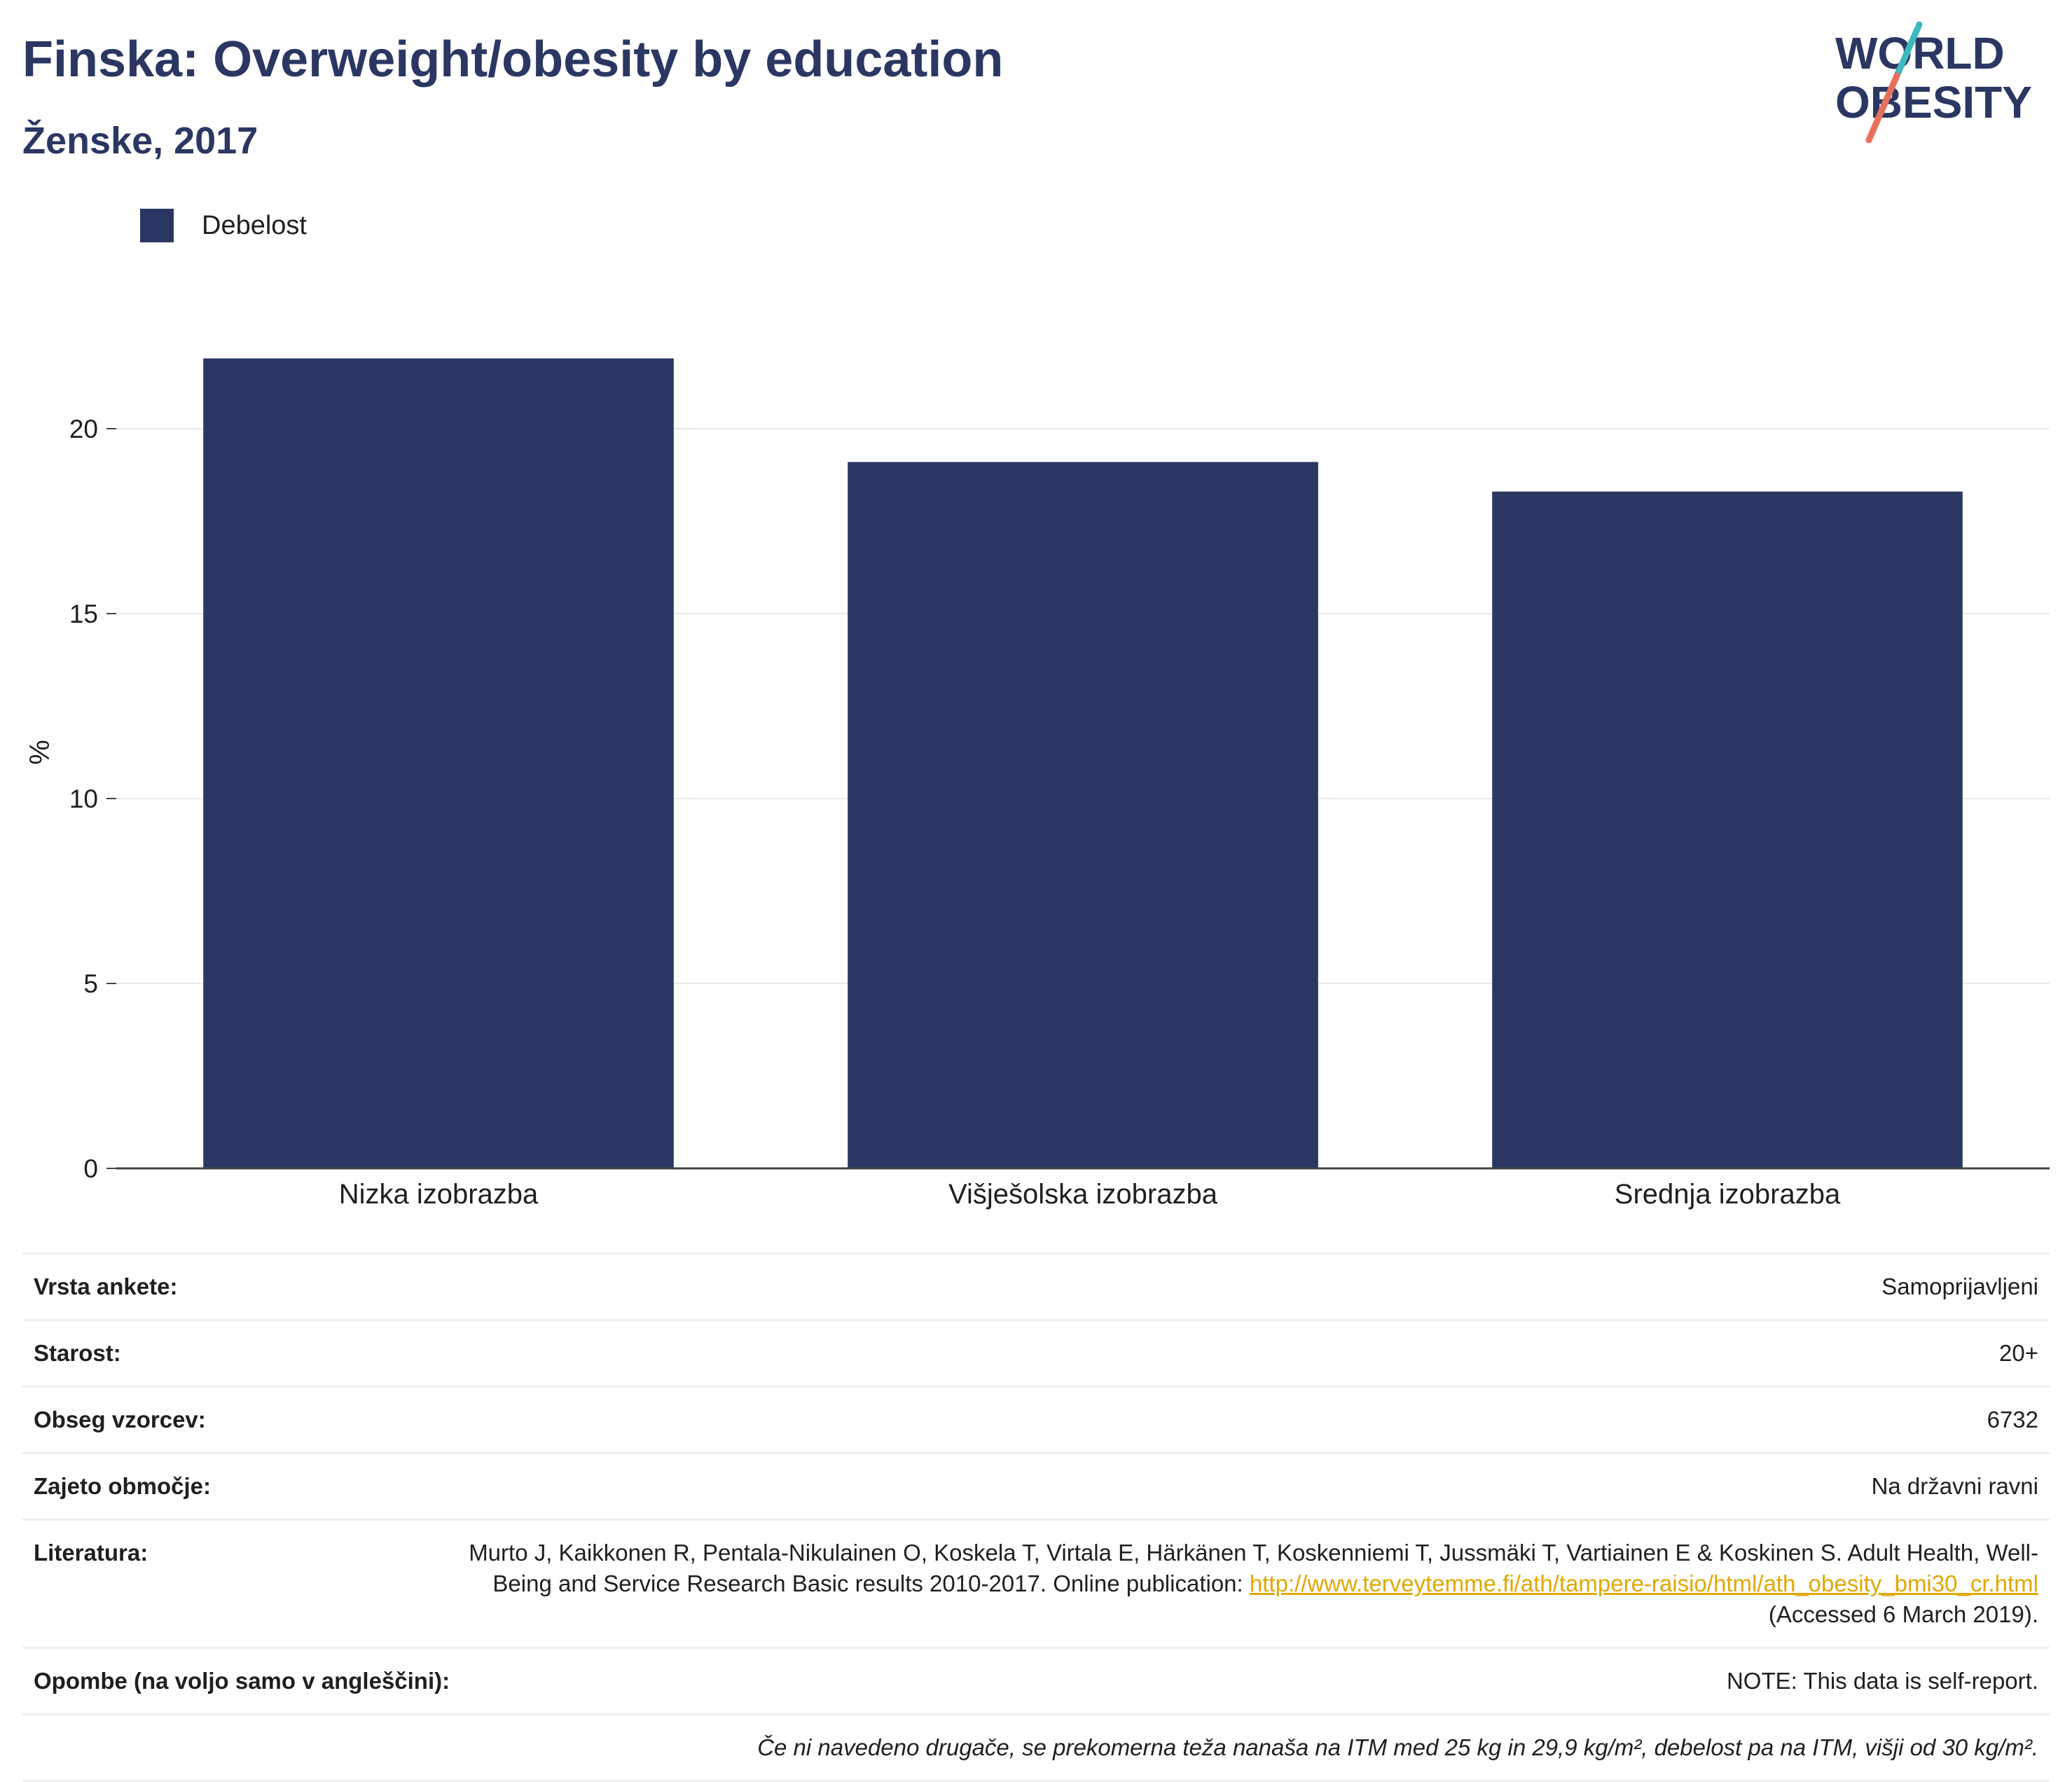 This screenshot has width=2072, height=1782. Describe the element at coordinates (84, 799) in the screenshot. I see `y-tick-label: 10` at that location.